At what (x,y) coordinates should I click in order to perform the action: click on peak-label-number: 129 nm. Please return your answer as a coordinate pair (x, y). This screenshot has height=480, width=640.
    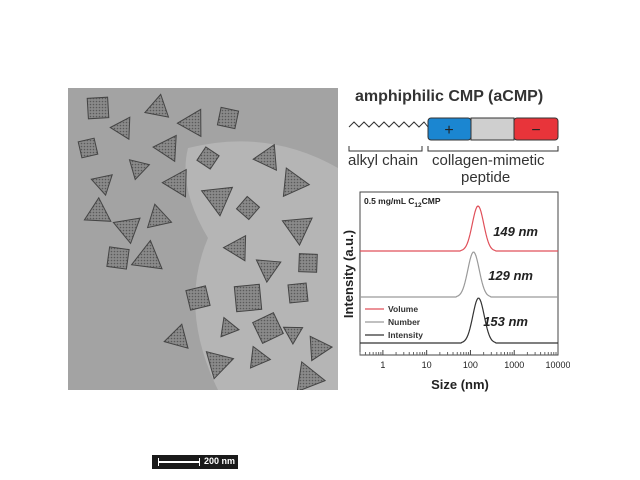
    Looking at the image, I should click on (510, 275).